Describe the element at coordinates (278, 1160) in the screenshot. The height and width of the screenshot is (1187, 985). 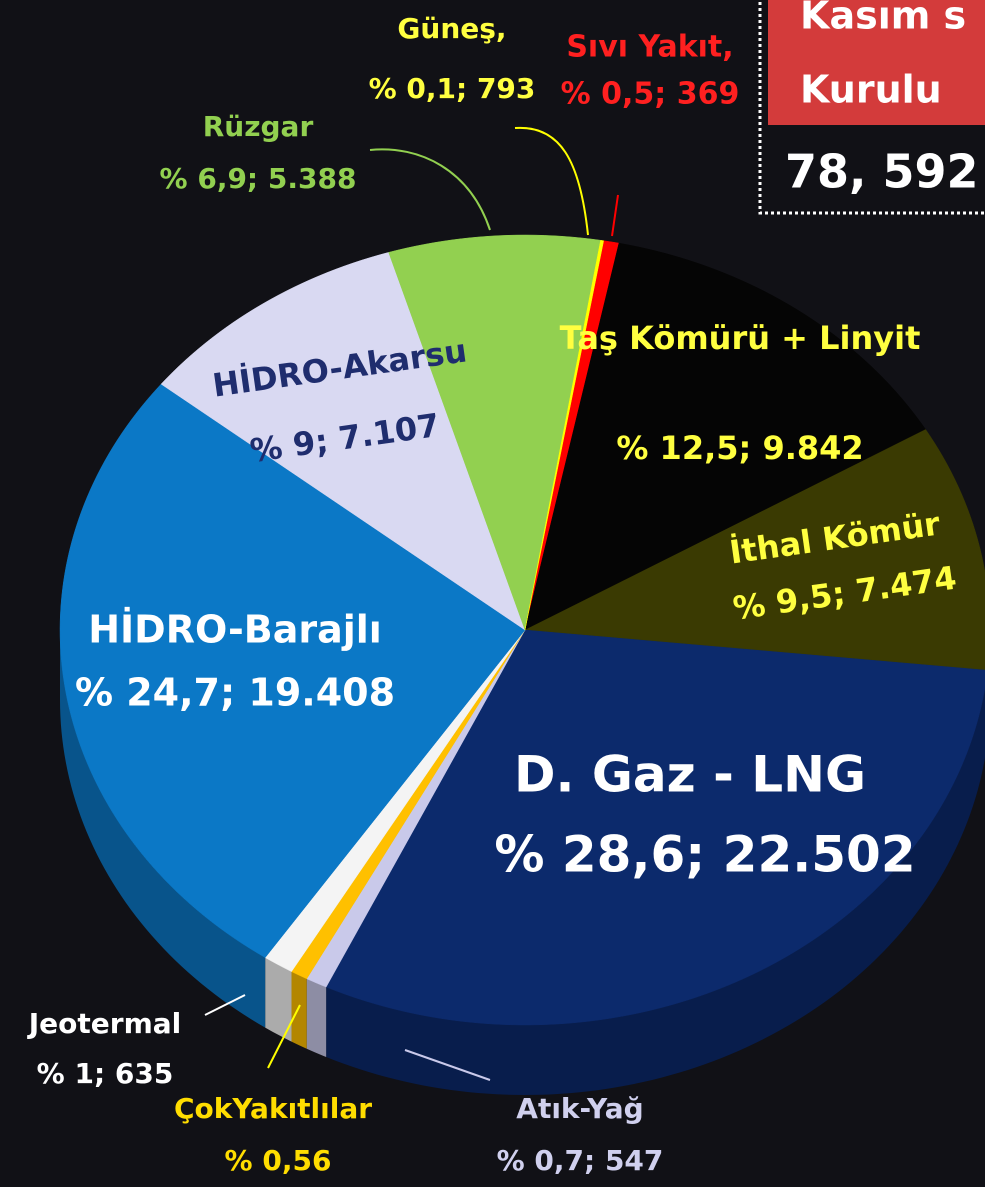
I see `value-label: % 0,56` at that location.